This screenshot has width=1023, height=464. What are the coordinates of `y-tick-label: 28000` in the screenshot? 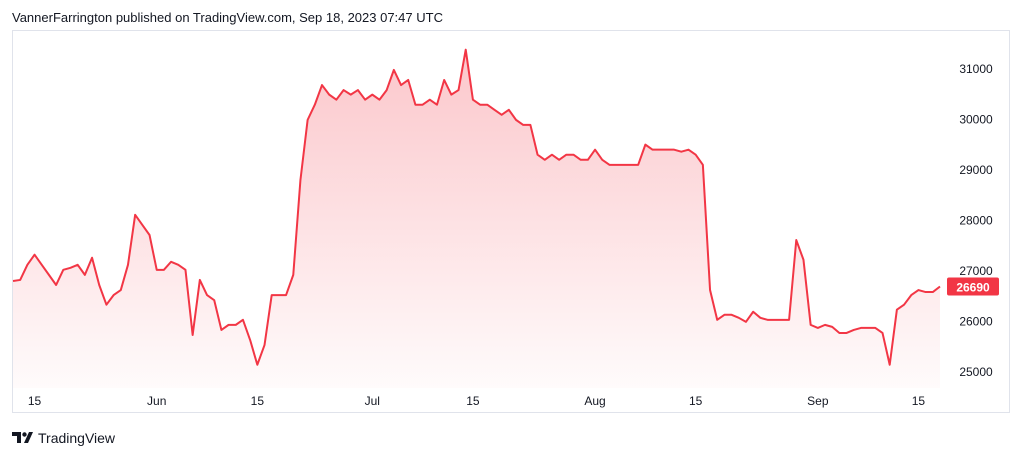 It's located at (976, 220).